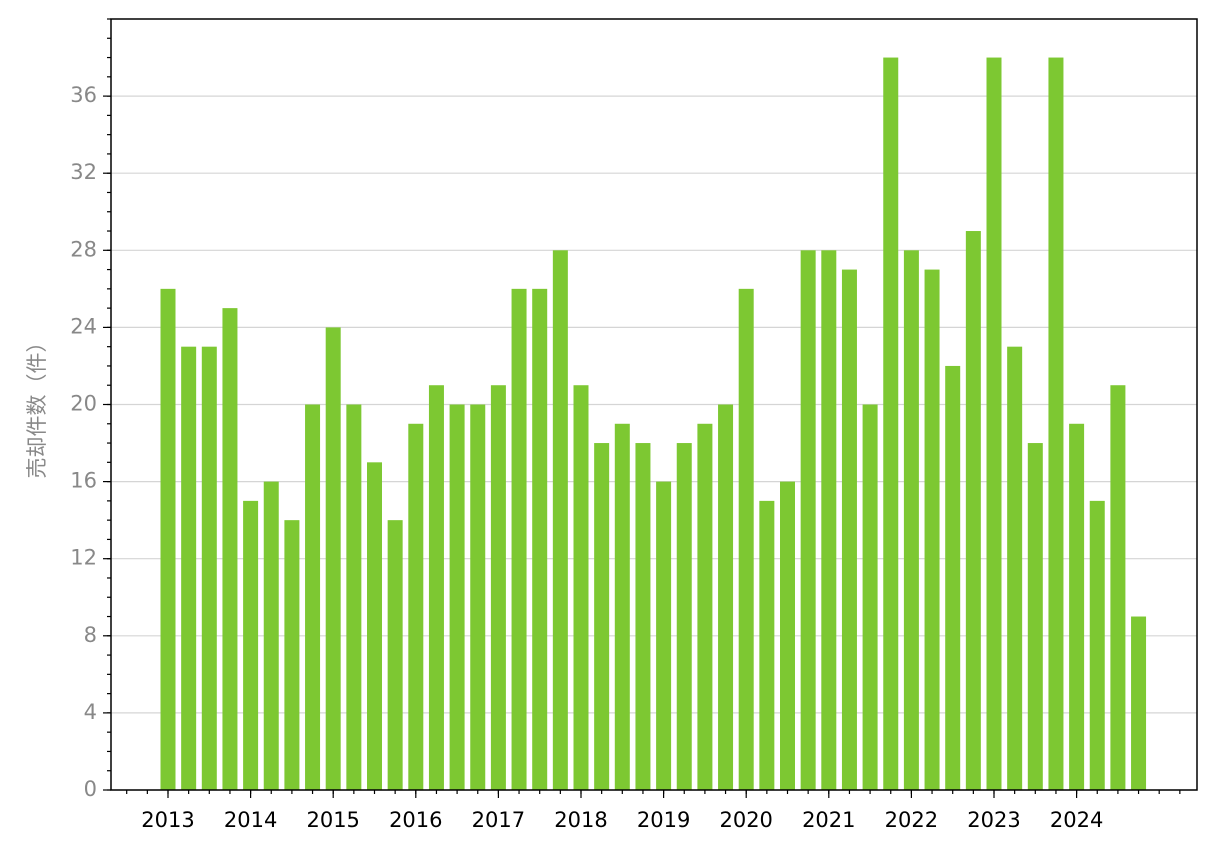 The width and height of the screenshot is (1216, 855). Describe the element at coordinates (415, 820) in the screenshot. I see `x-tick-label: 2016` at that location.